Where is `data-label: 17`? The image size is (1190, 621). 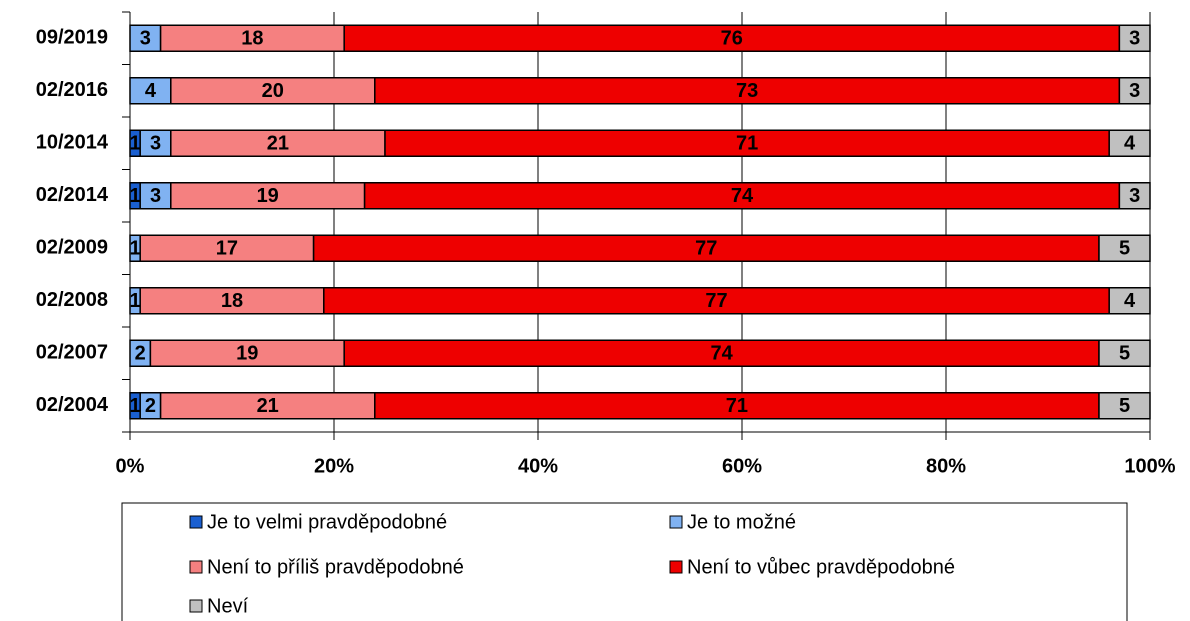 data-label: 17 is located at coordinates (227, 249).